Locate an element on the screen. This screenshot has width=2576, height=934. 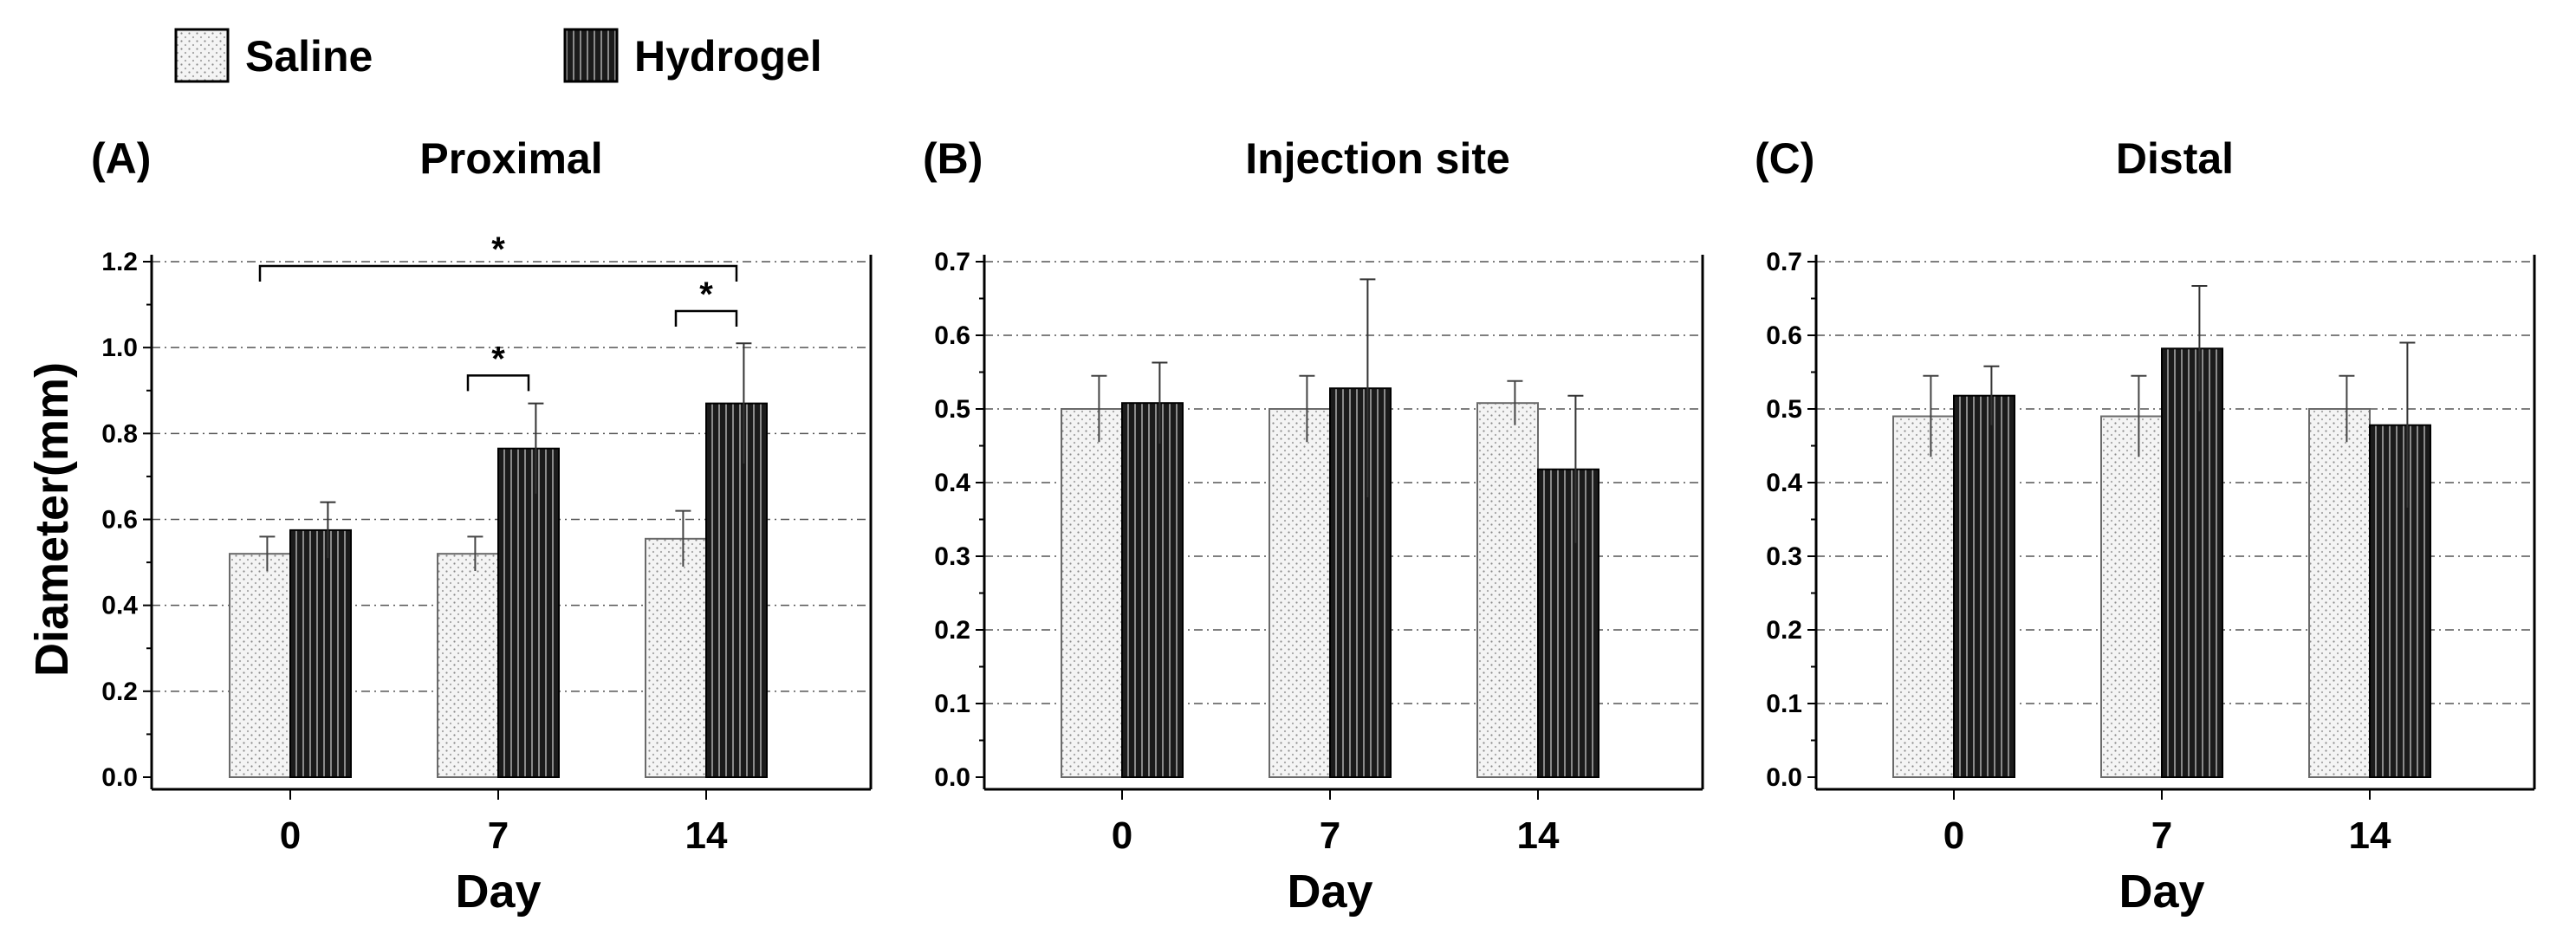
legend: Saline Hydrogel is located at coordinates (498, 55).